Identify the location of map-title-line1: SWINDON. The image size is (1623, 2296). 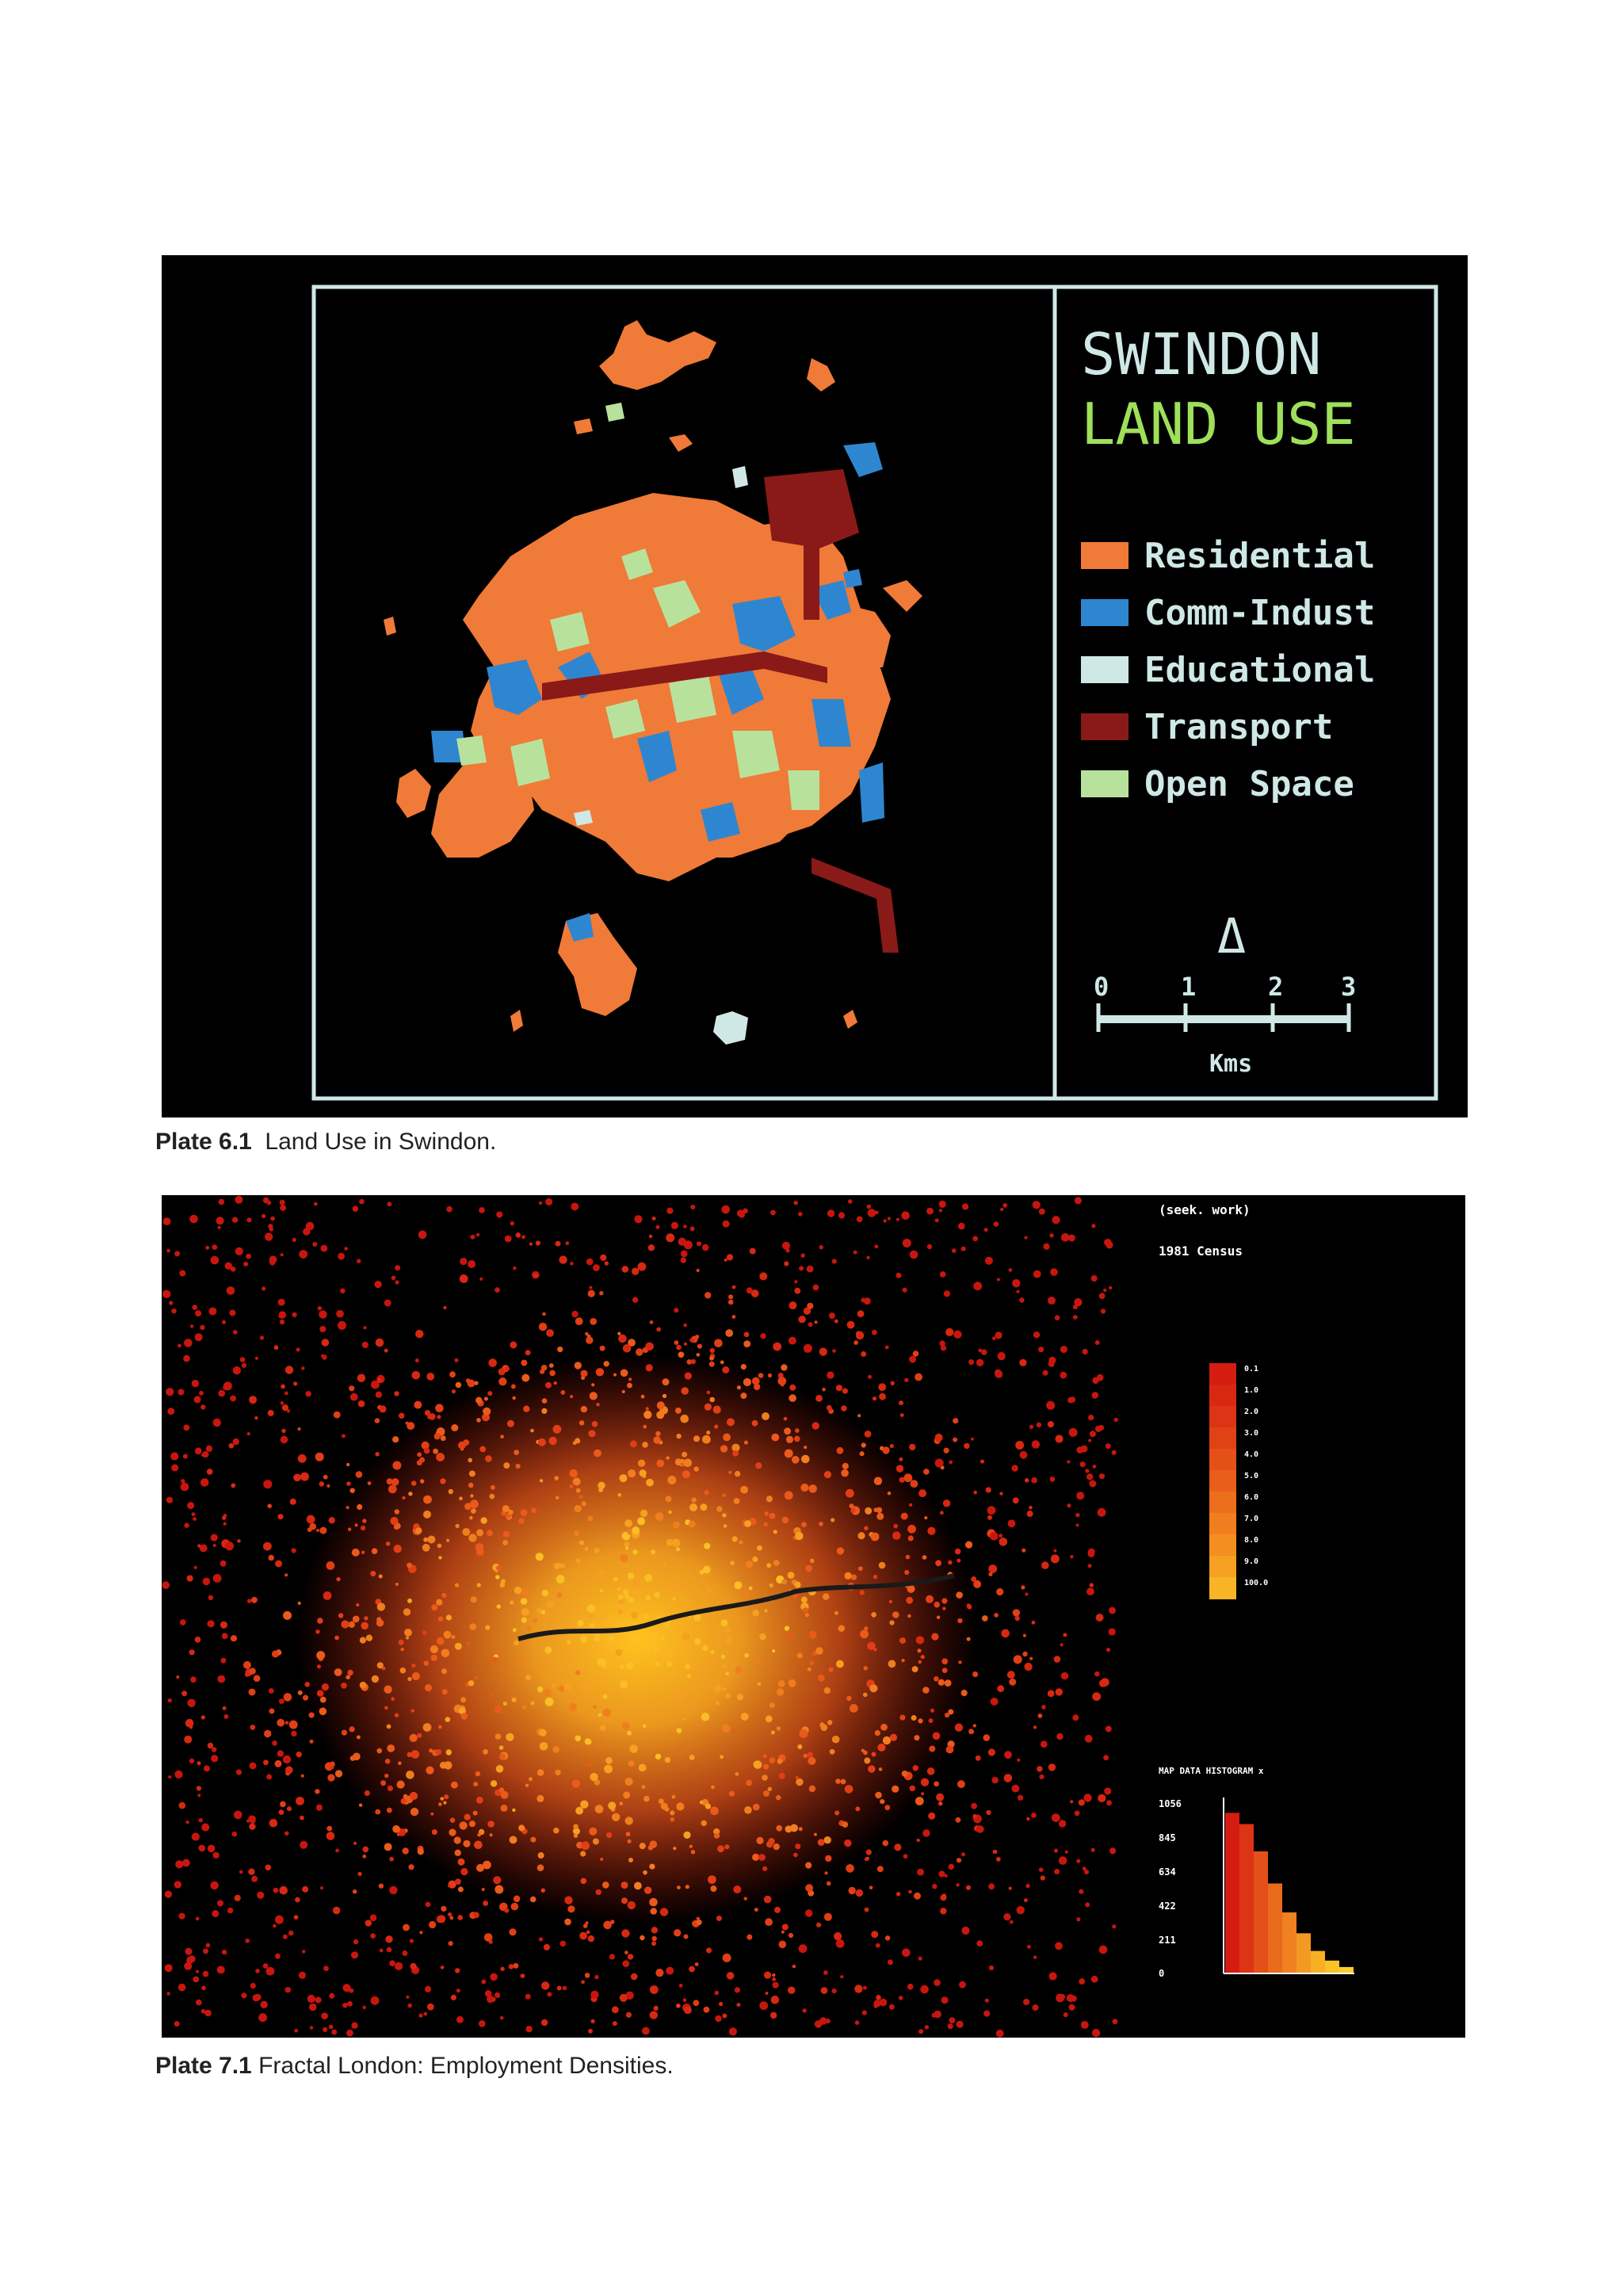
(1201, 354).